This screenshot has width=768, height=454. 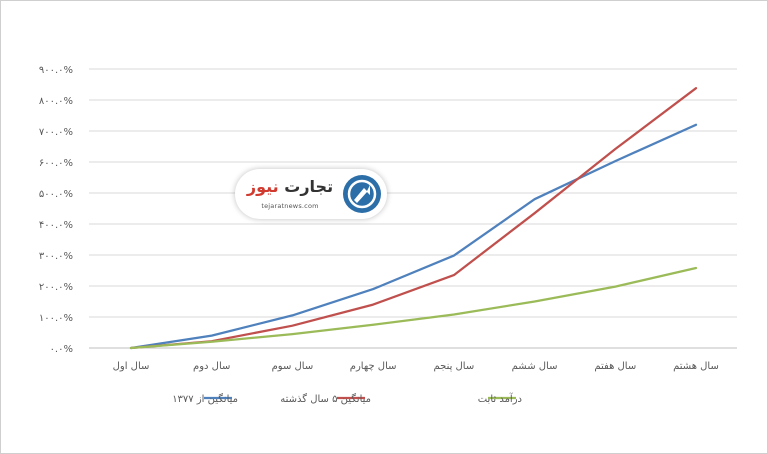 I want to click on y-tick-label: ۵۰۰.۰%, so click(x=56, y=194).